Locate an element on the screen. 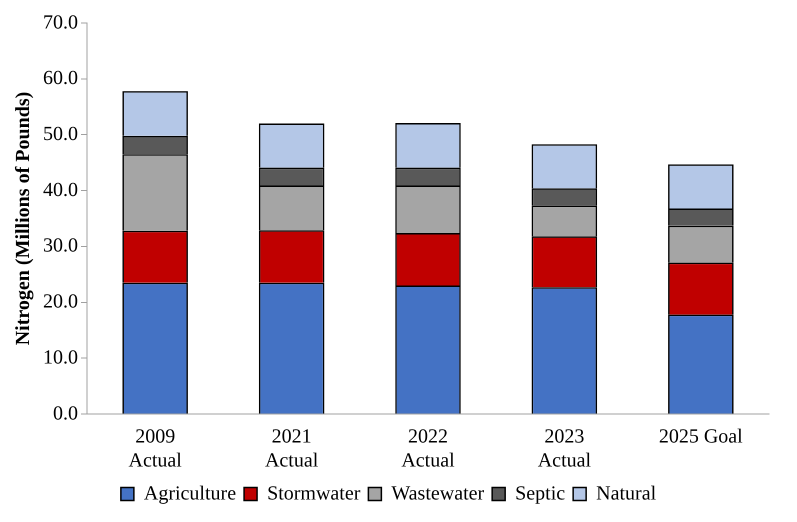 The height and width of the screenshot is (522, 797). y-tick-label: 40.0 is located at coordinates (60, 189).